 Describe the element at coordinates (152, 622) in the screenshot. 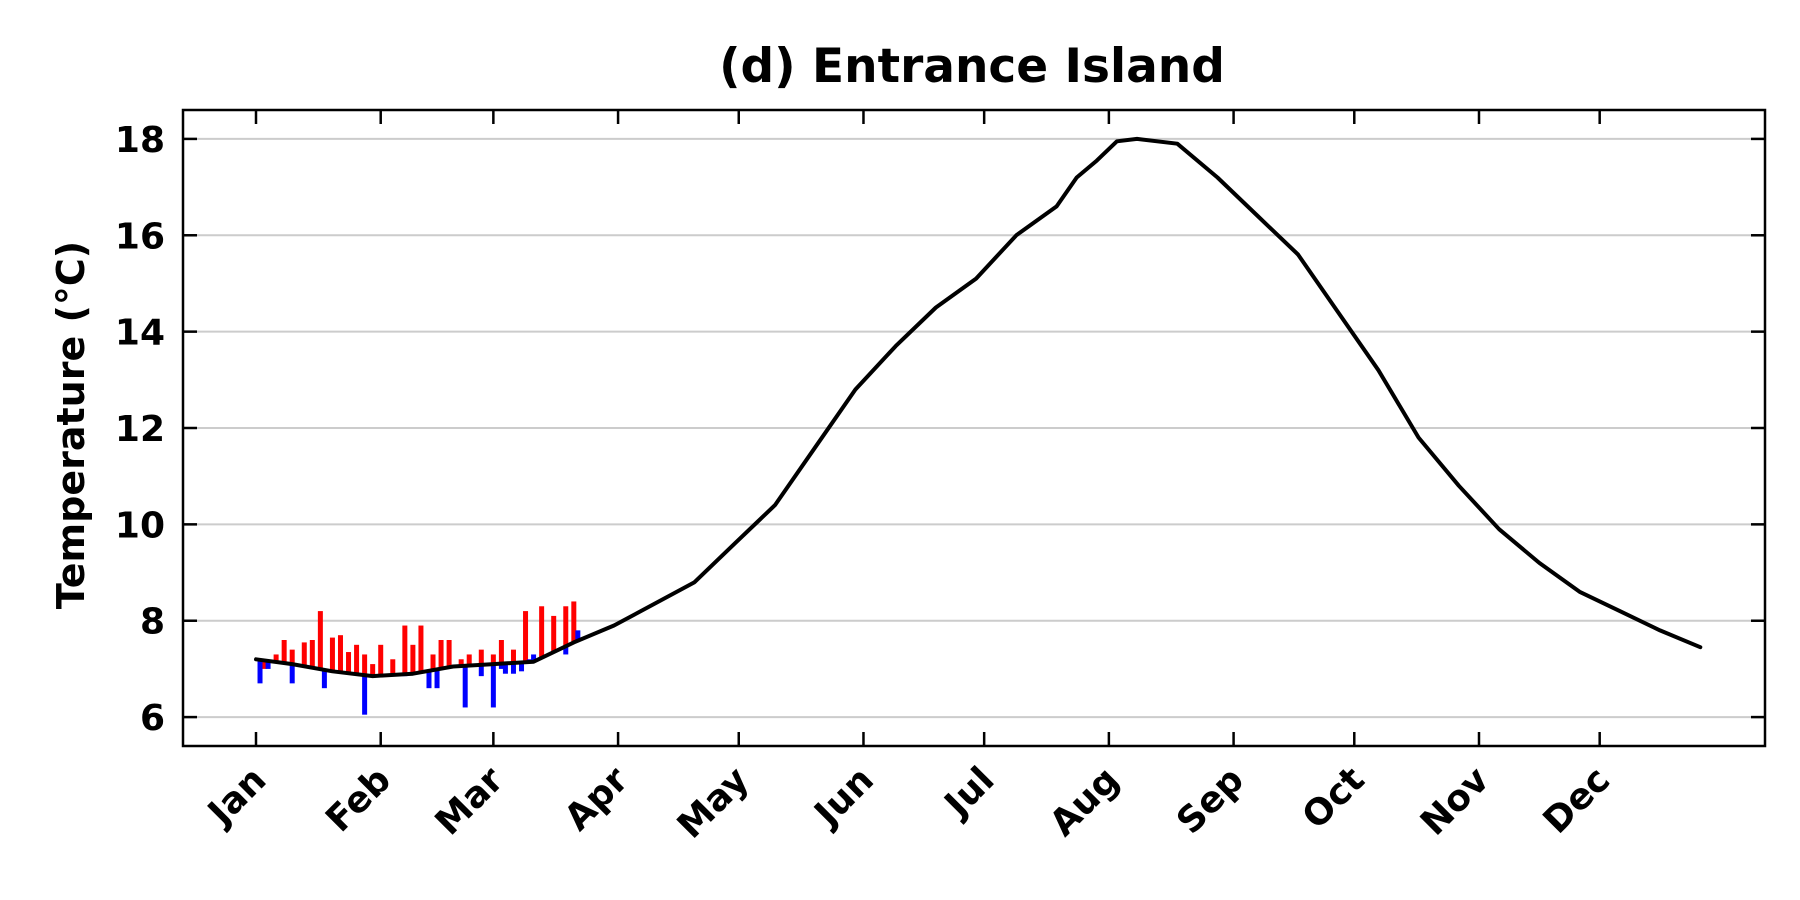

I see `y-tick-label: 8` at that location.